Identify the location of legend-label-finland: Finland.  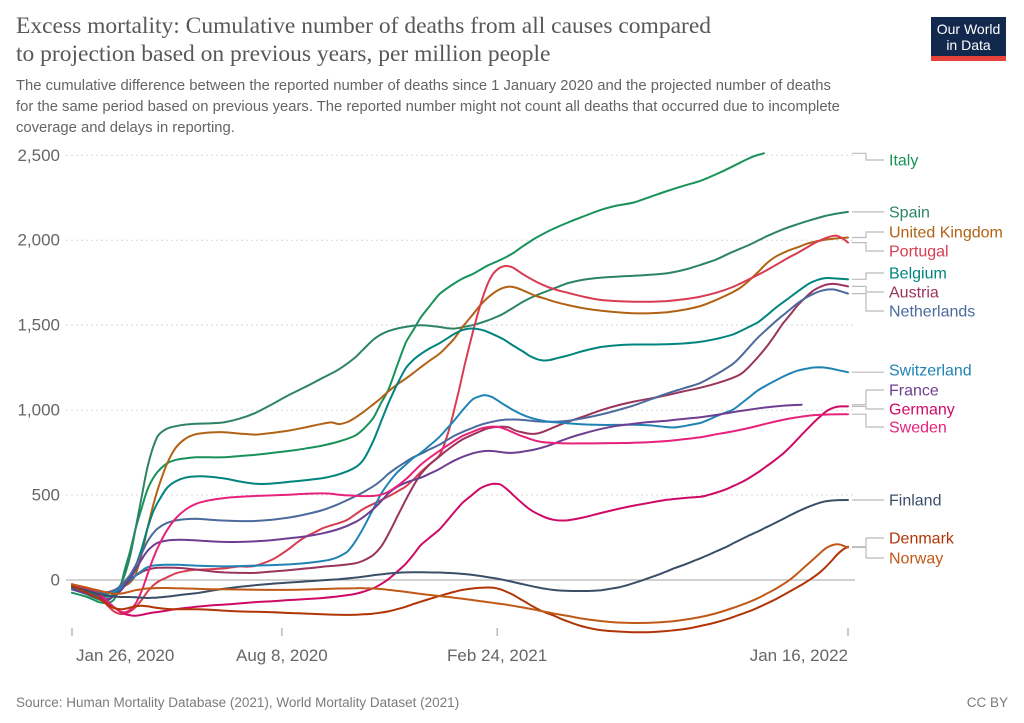
(915, 501).